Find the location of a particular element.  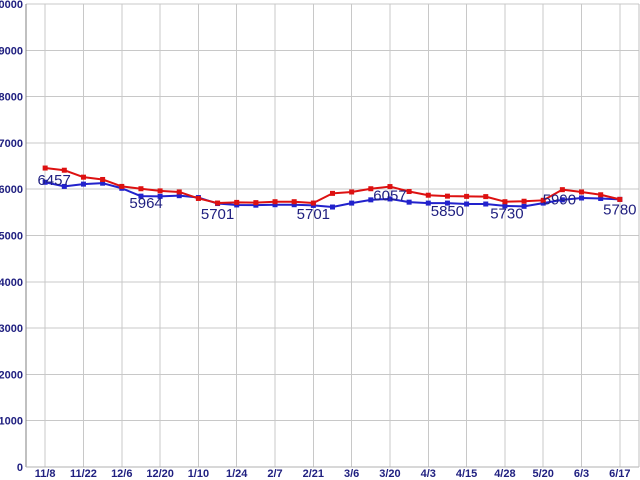

x-axis-tick-label: 2/21 is located at coordinates (313, 474).